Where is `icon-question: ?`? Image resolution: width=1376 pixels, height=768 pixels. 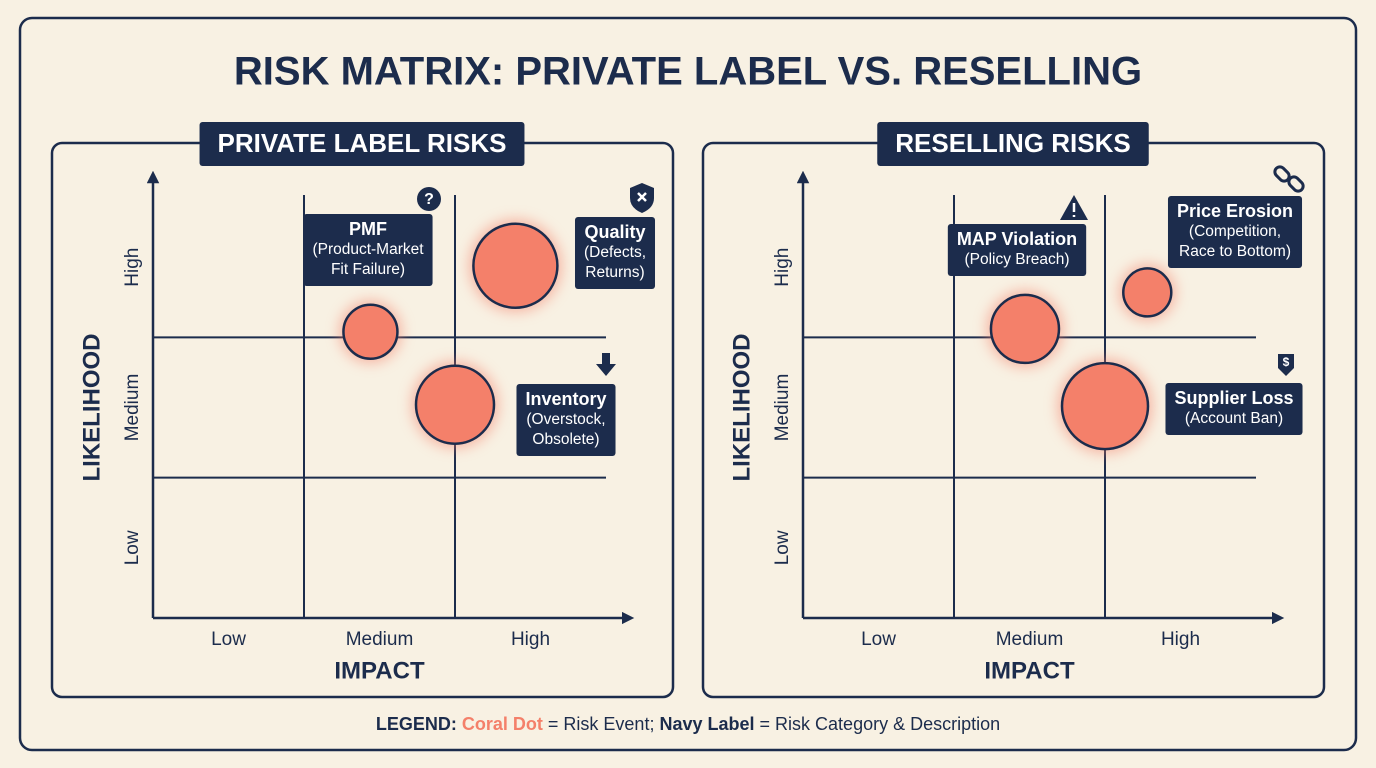 icon-question: ? is located at coordinates (429, 199).